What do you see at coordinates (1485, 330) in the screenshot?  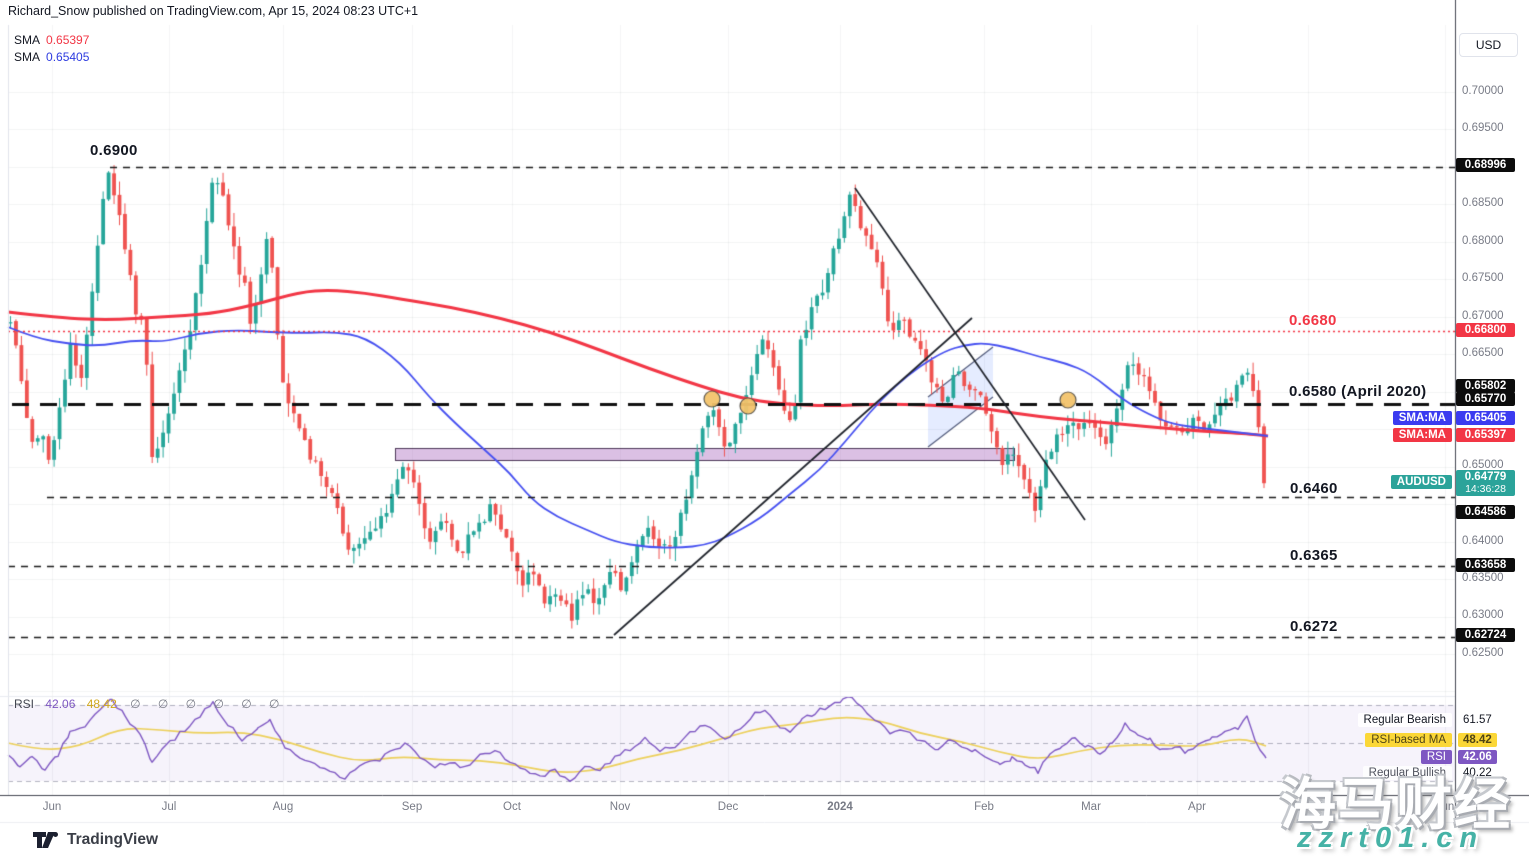 I see `price-axis-badge: 0.66800` at bounding box center [1485, 330].